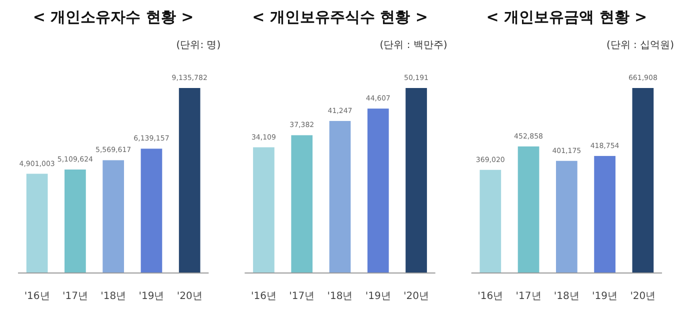  I want to click on chart-title: < 개인보유금액 현황 >, so click(567, 17).